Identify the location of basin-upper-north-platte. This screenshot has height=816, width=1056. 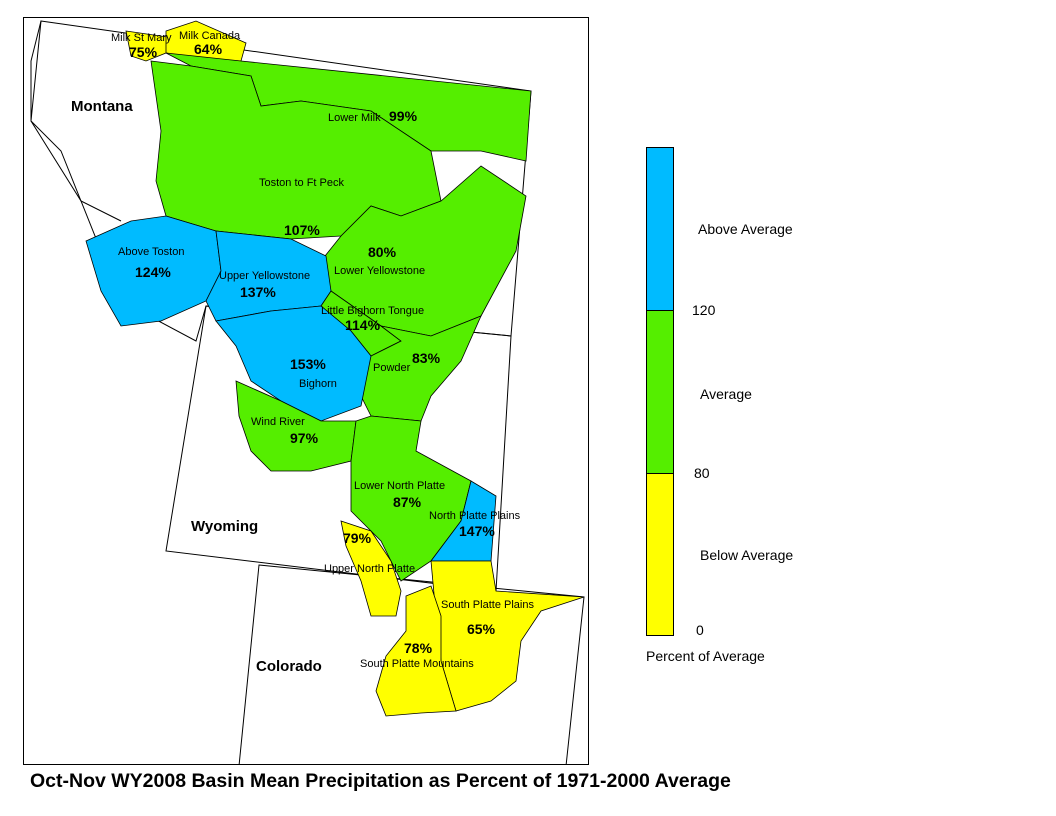
(371, 568).